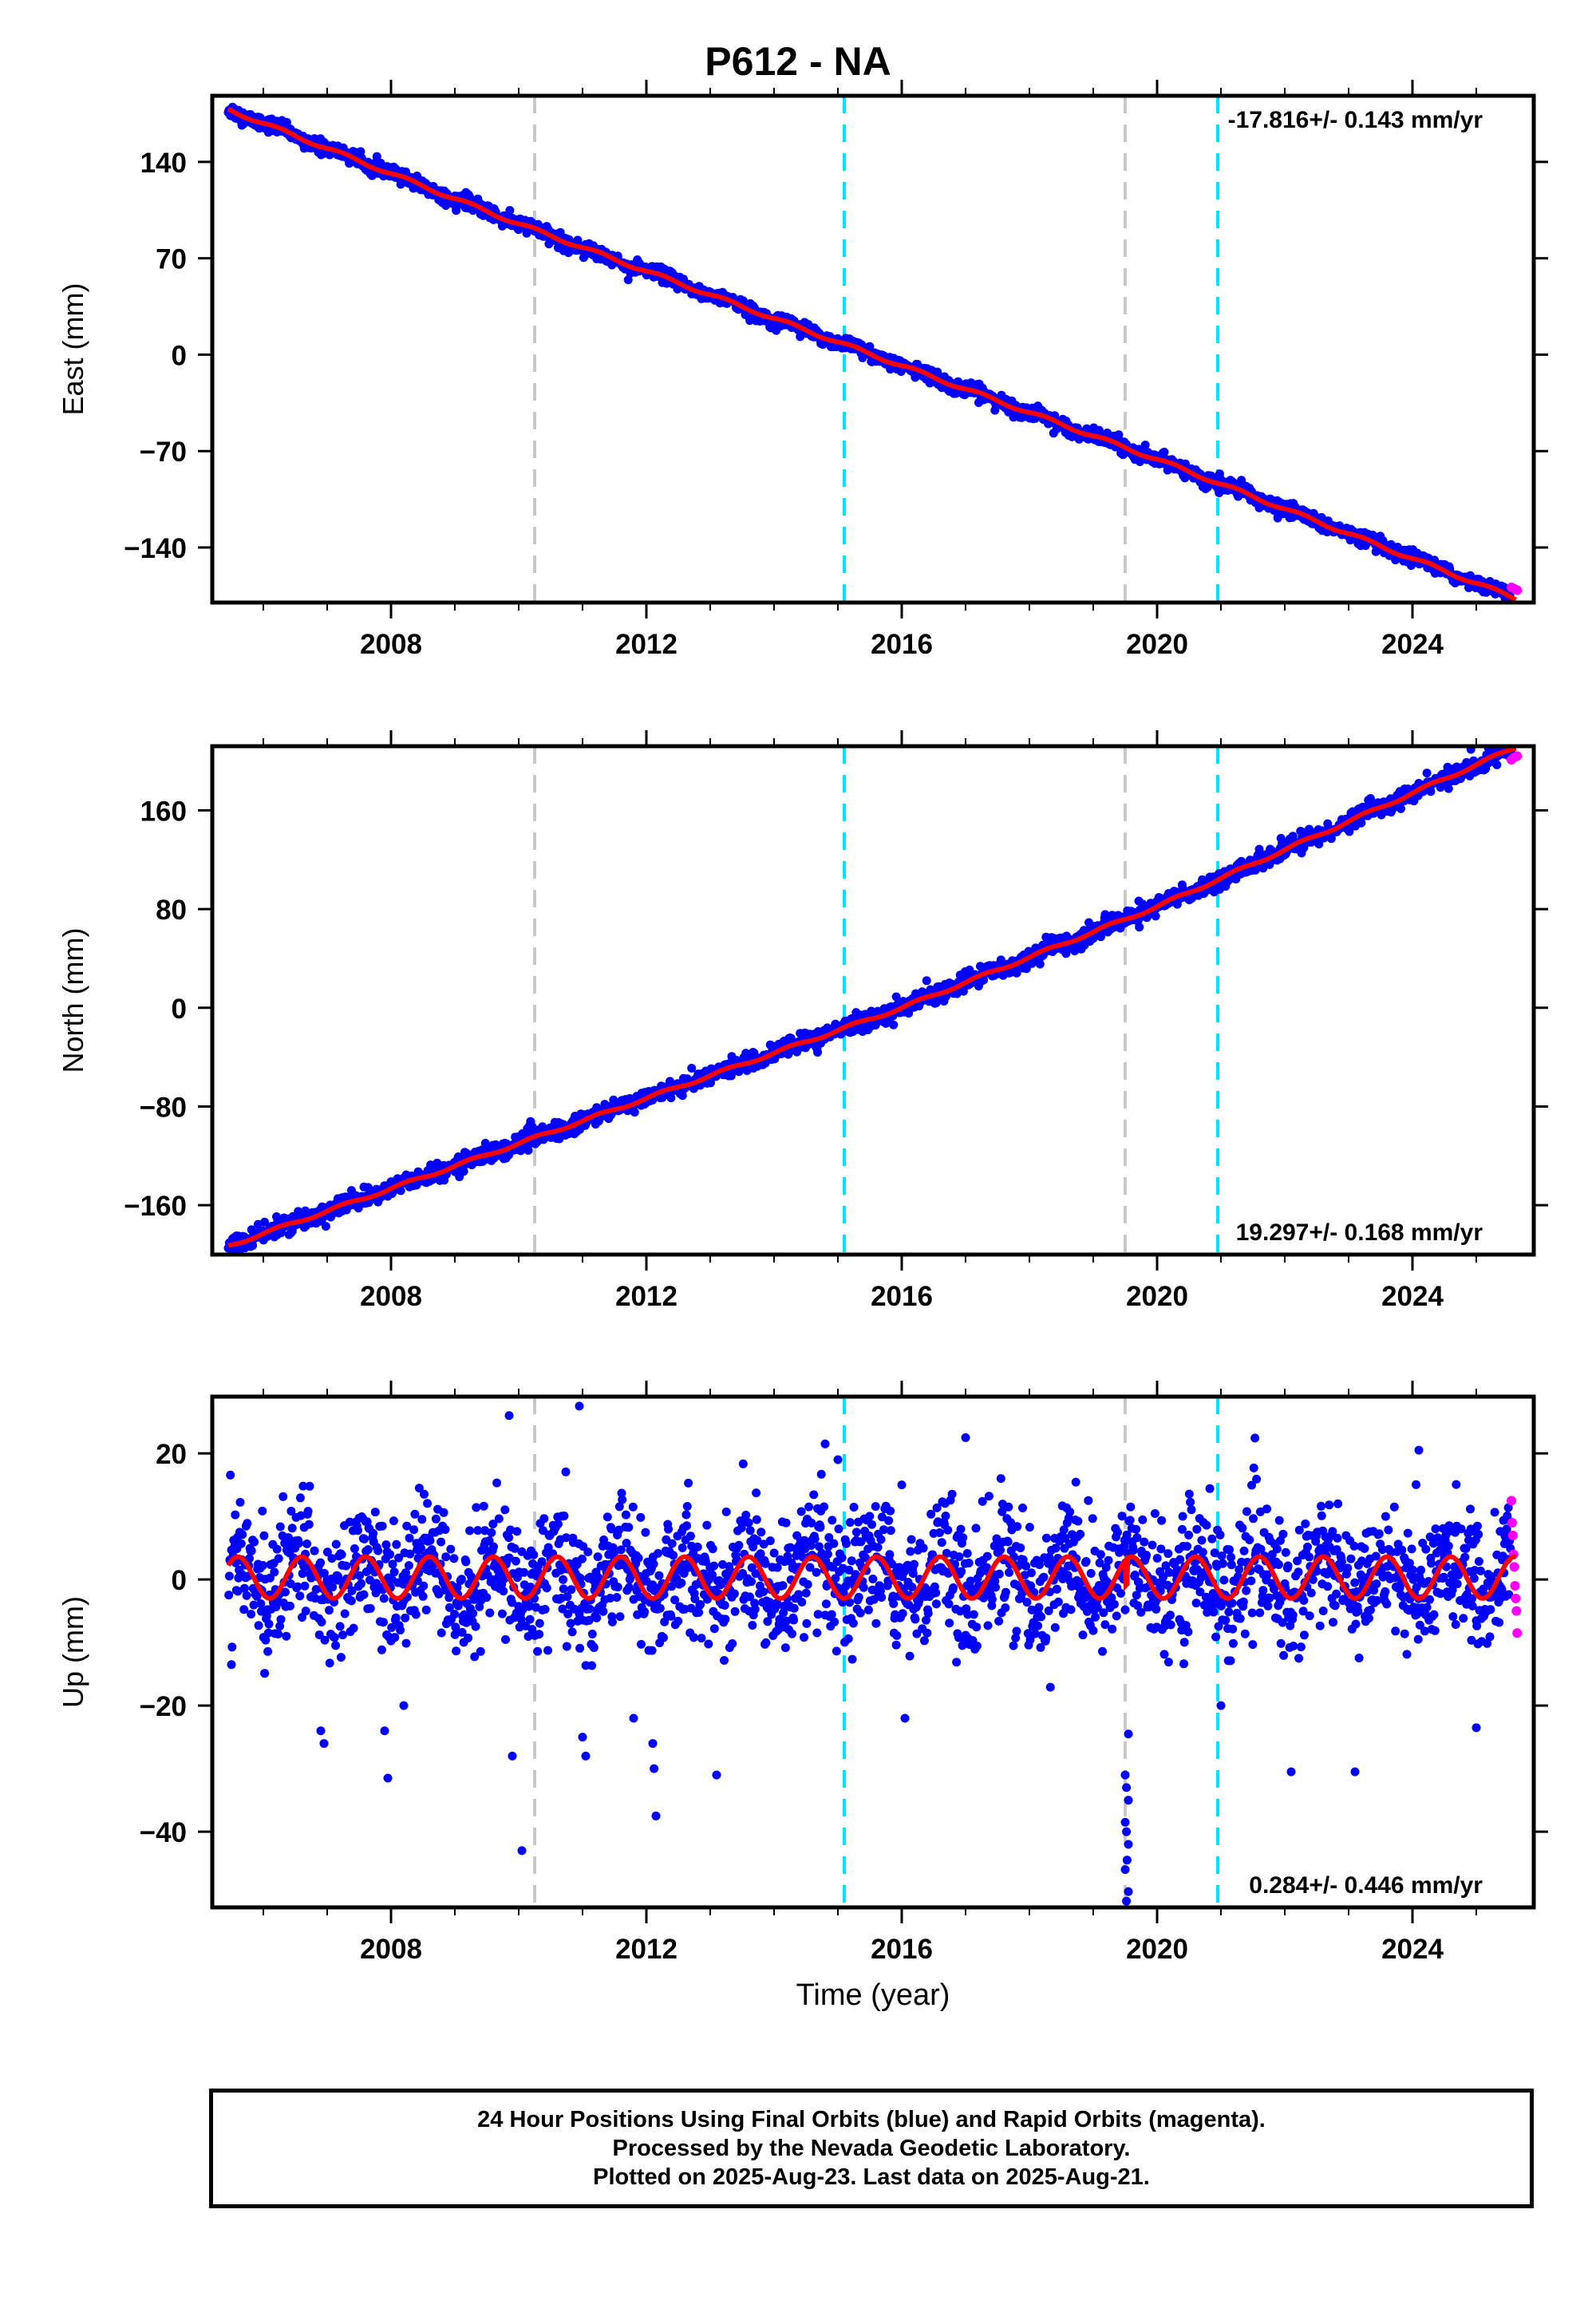  What do you see at coordinates (1412, 644) in the screenshot?
I see `x-tick-label: 2024` at bounding box center [1412, 644].